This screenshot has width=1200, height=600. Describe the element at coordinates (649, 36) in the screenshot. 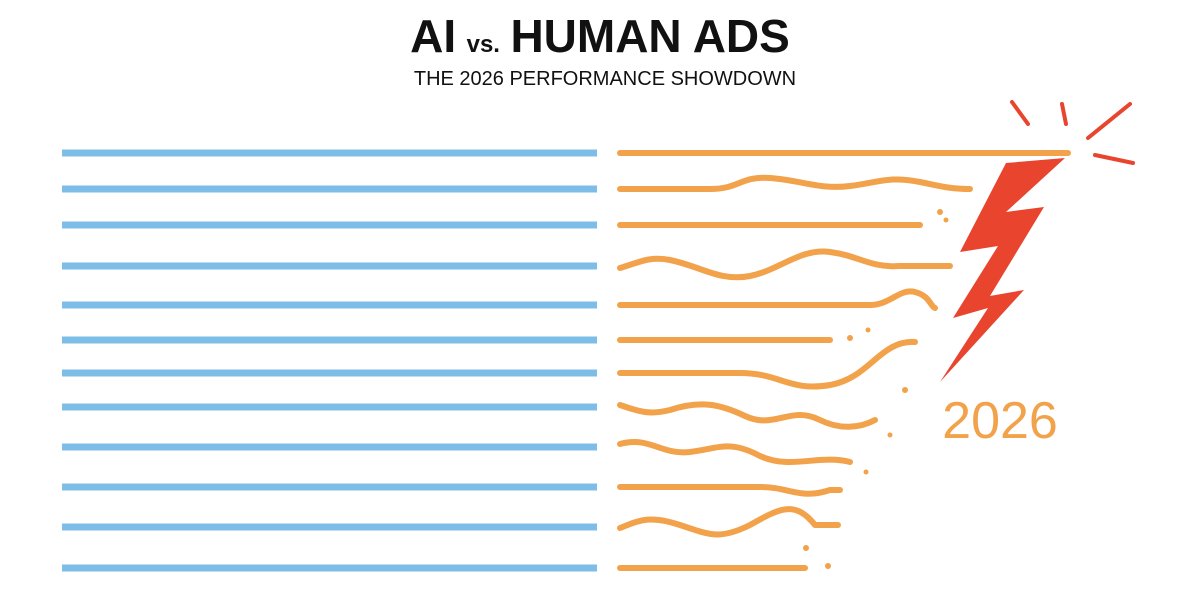

I see `title-right: HUMAN ADS` at that location.